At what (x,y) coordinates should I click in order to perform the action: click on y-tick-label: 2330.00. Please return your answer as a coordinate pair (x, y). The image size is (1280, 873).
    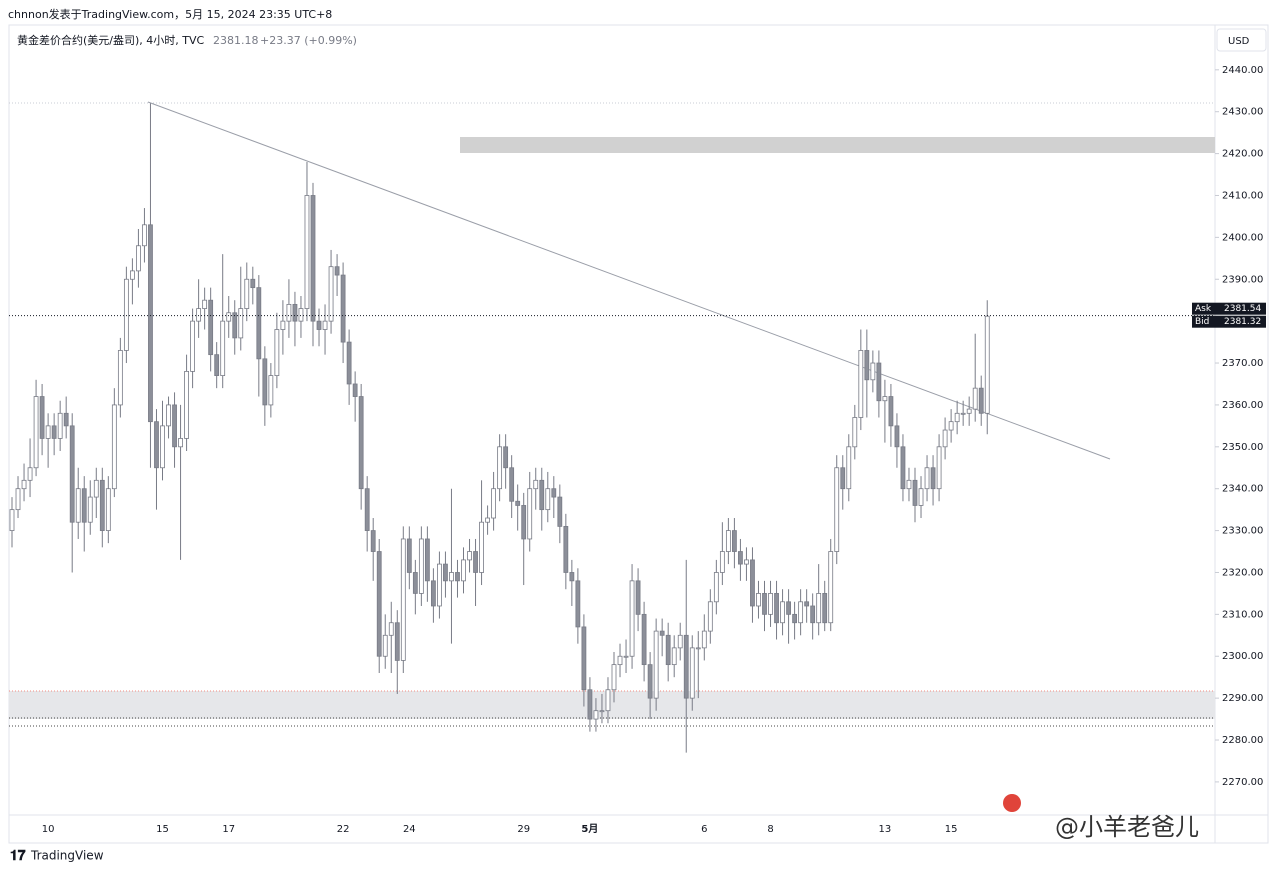
    Looking at the image, I should click on (1242, 531).